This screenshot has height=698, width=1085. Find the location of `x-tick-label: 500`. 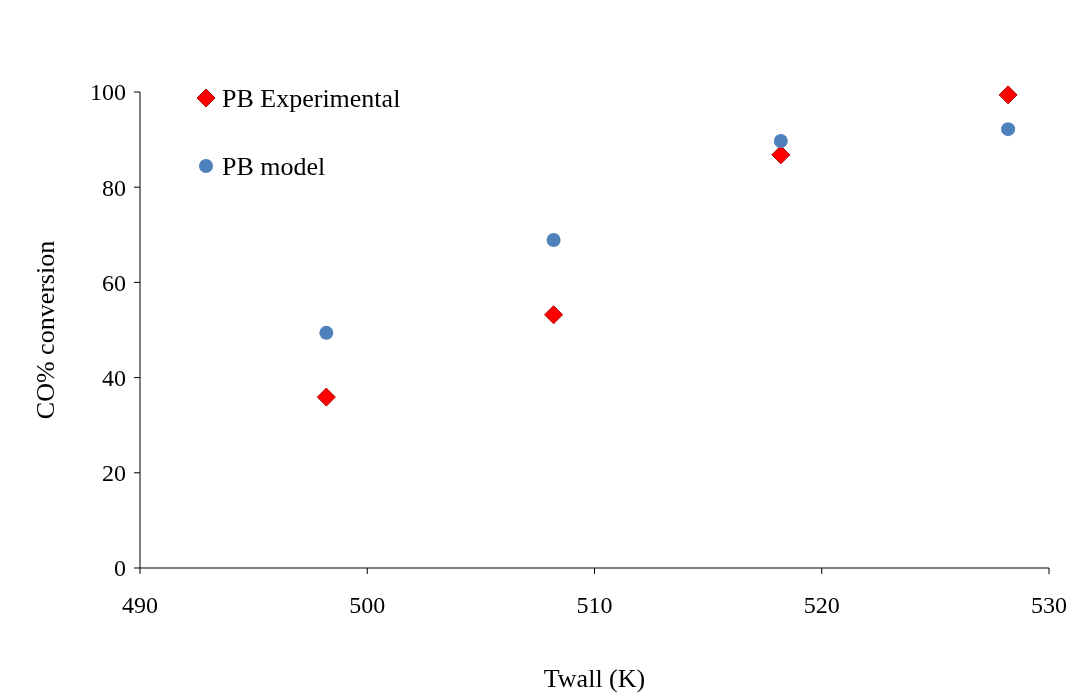

x-tick-label: 500 is located at coordinates (367, 605).